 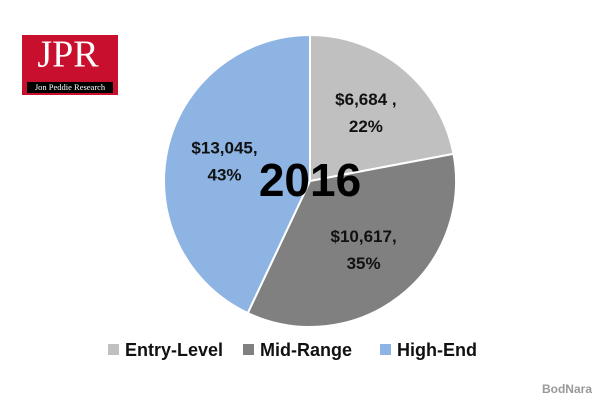 I want to click on legend-label: Entry-Level, so click(x=174, y=350).